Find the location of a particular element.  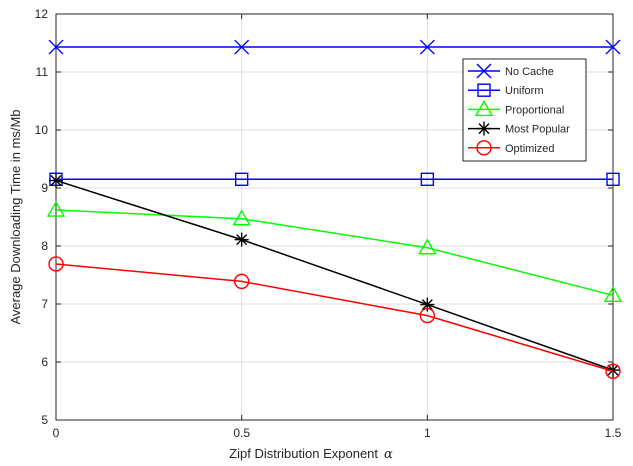

legend-item-most-popular: Most Popular is located at coordinates (519, 128).